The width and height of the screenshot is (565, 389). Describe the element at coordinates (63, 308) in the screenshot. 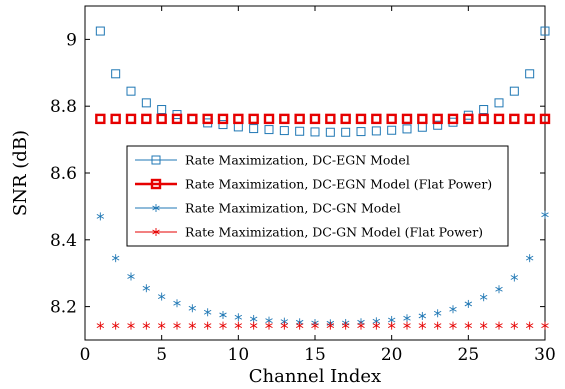

I see `y-tick-label: 8.2` at that location.